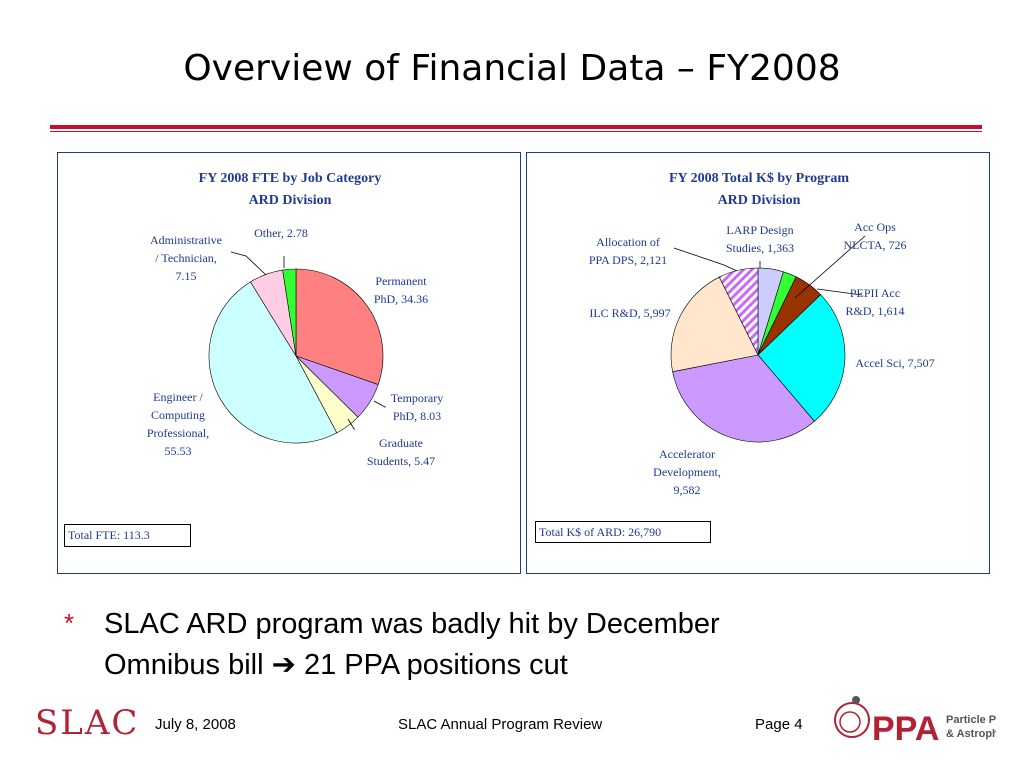  I want to click on ppa-logo: PPA Particle Physics & Astrophysics, so click(915, 722).